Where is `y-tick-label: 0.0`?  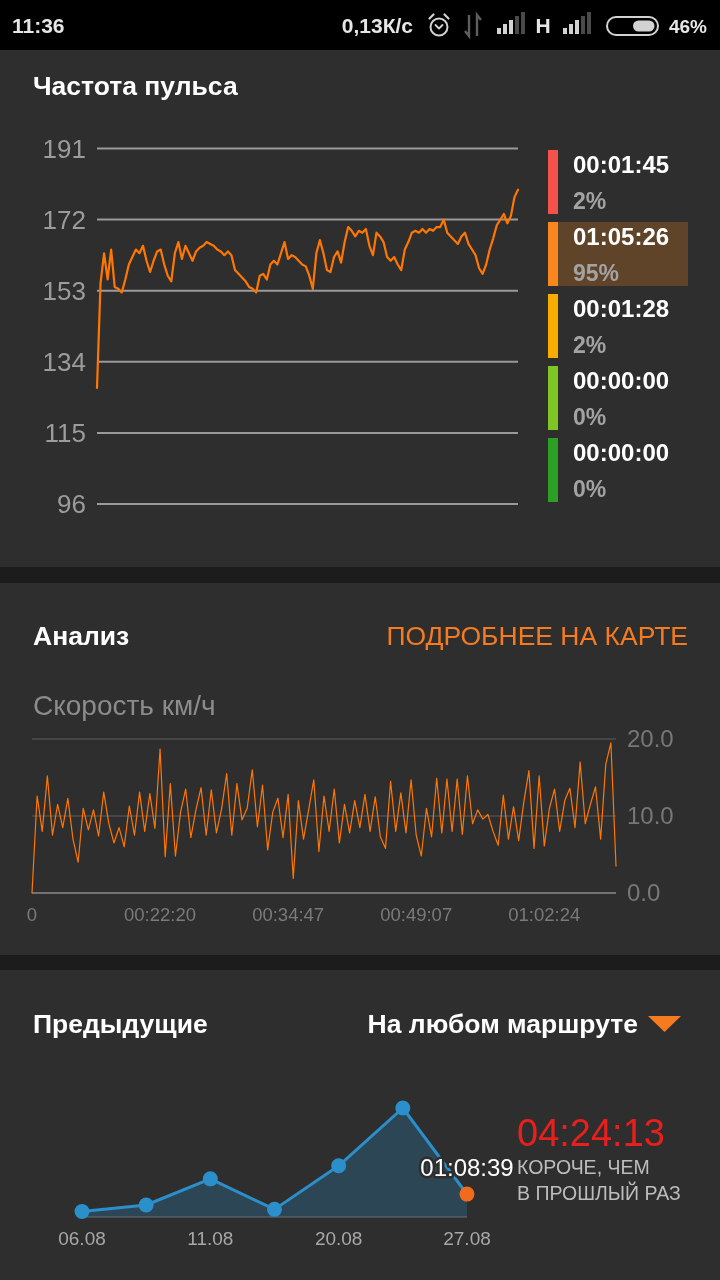
y-tick-label: 0.0 is located at coordinates (644, 893).